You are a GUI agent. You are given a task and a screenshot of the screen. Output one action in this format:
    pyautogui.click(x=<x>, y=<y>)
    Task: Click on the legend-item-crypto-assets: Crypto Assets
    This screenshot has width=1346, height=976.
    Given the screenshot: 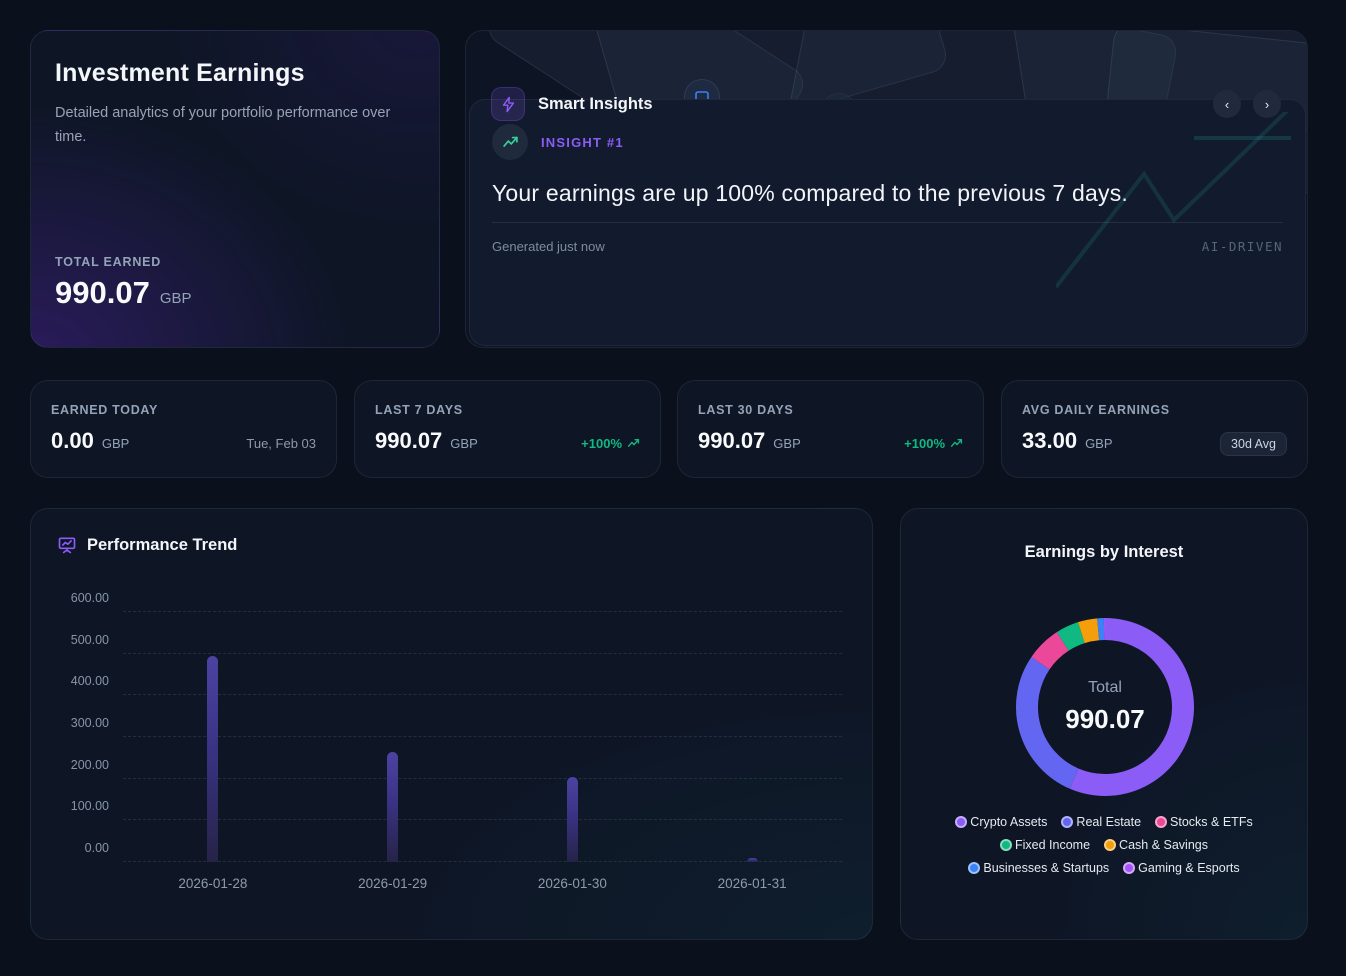 What is the action you would take?
    pyautogui.click(x=1001, y=822)
    